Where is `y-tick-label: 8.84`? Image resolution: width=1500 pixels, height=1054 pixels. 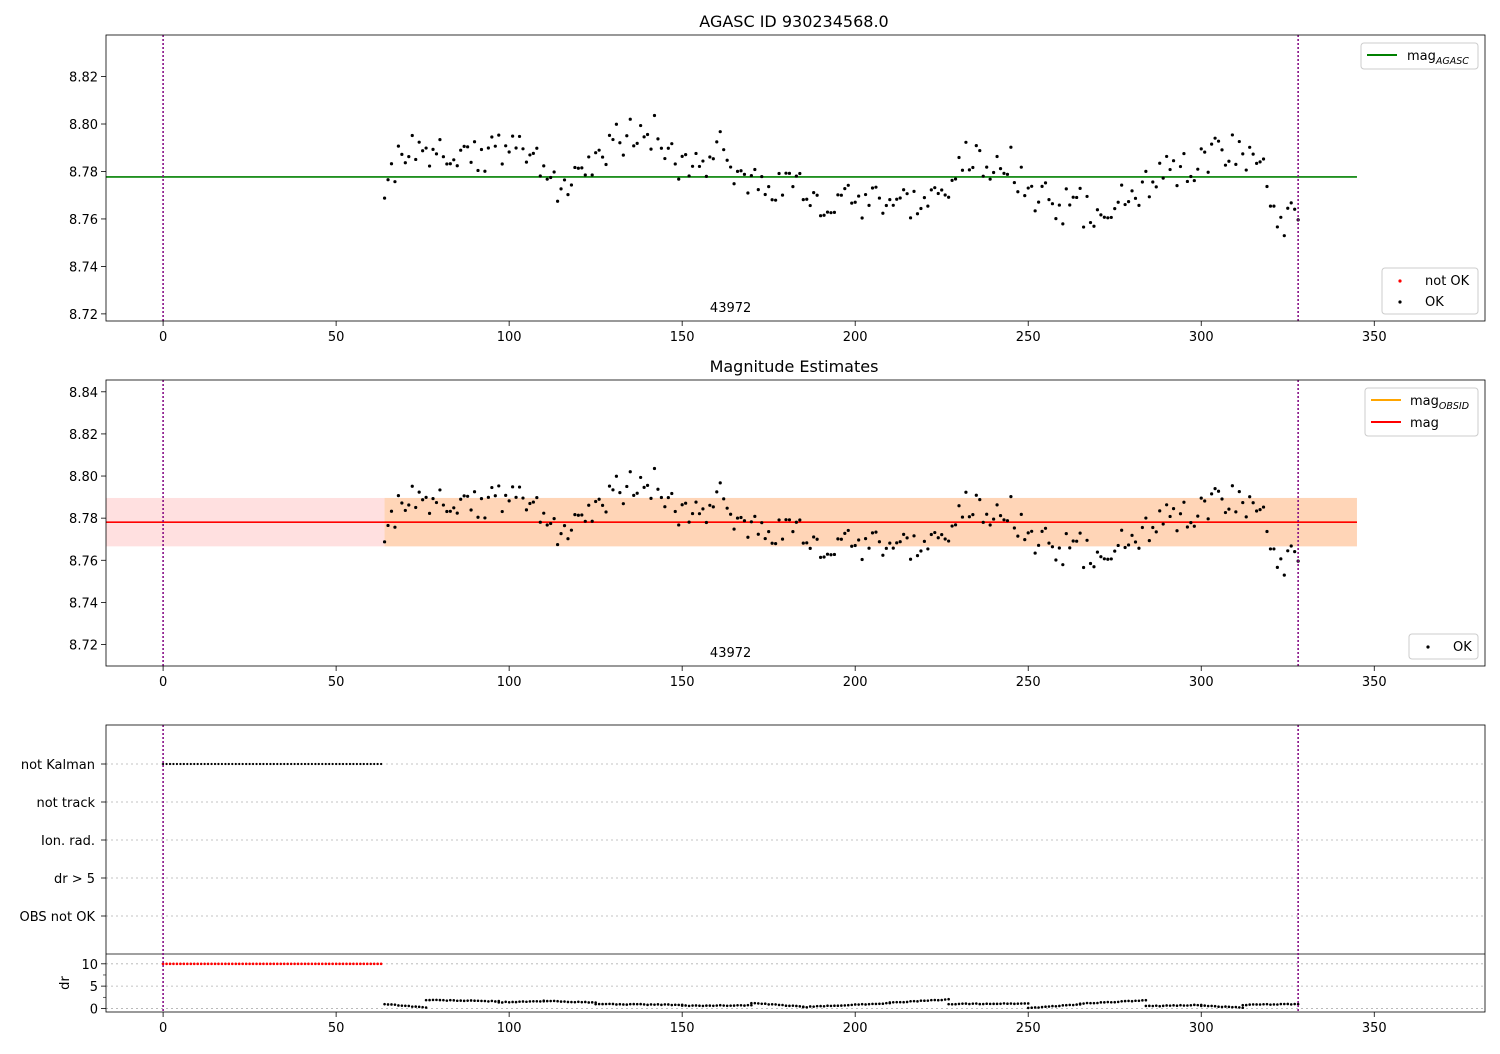 y-tick-label: 8.84 is located at coordinates (83, 393).